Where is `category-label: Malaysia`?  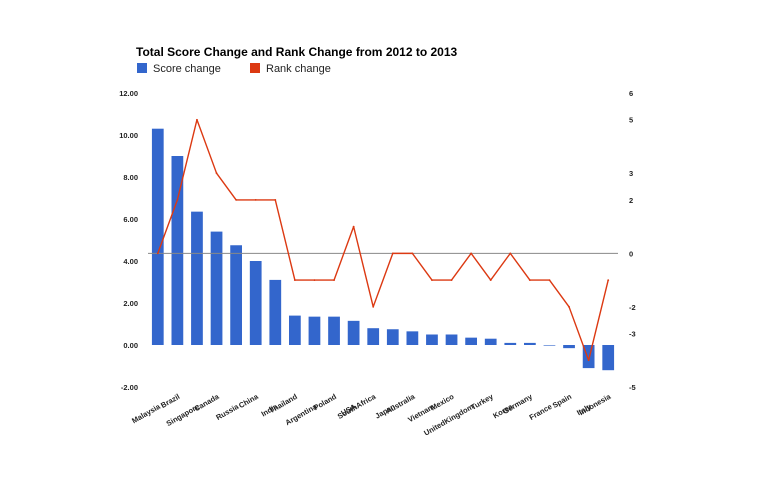
category-label: Malaysia is located at coordinates (146, 414).